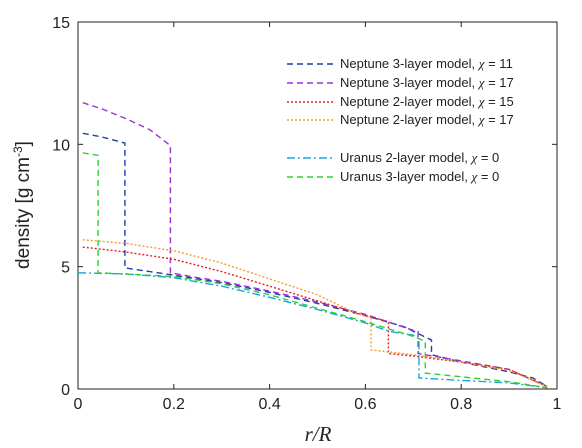 The height and width of the screenshot is (448, 582). I want to click on x-tick-label: 0.4, so click(269, 404).